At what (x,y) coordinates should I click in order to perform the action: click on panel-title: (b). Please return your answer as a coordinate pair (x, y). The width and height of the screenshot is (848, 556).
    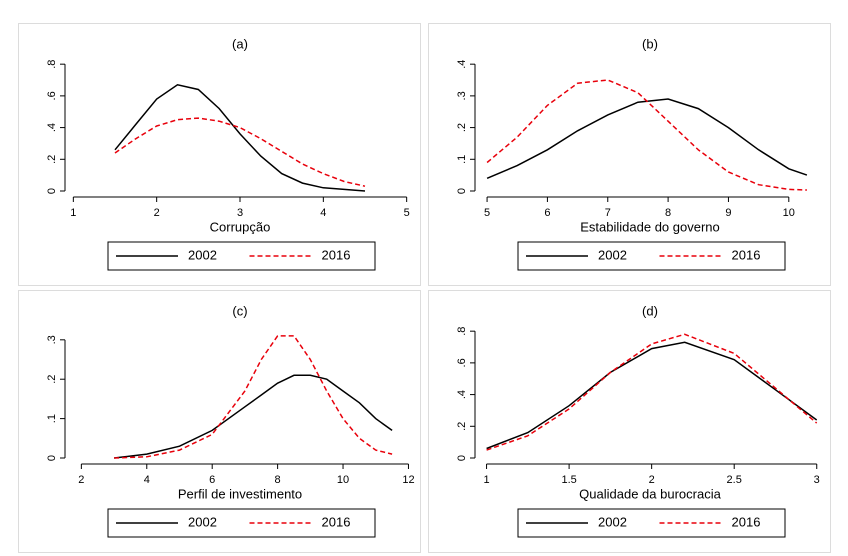
    Looking at the image, I should click on (650, 43).